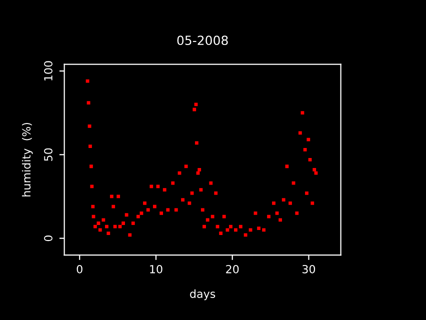 The image size is (426, 320). Describe the element at coordinates (202, 41) in the screenshot. I see `chart-title: 05-2008` at that location.